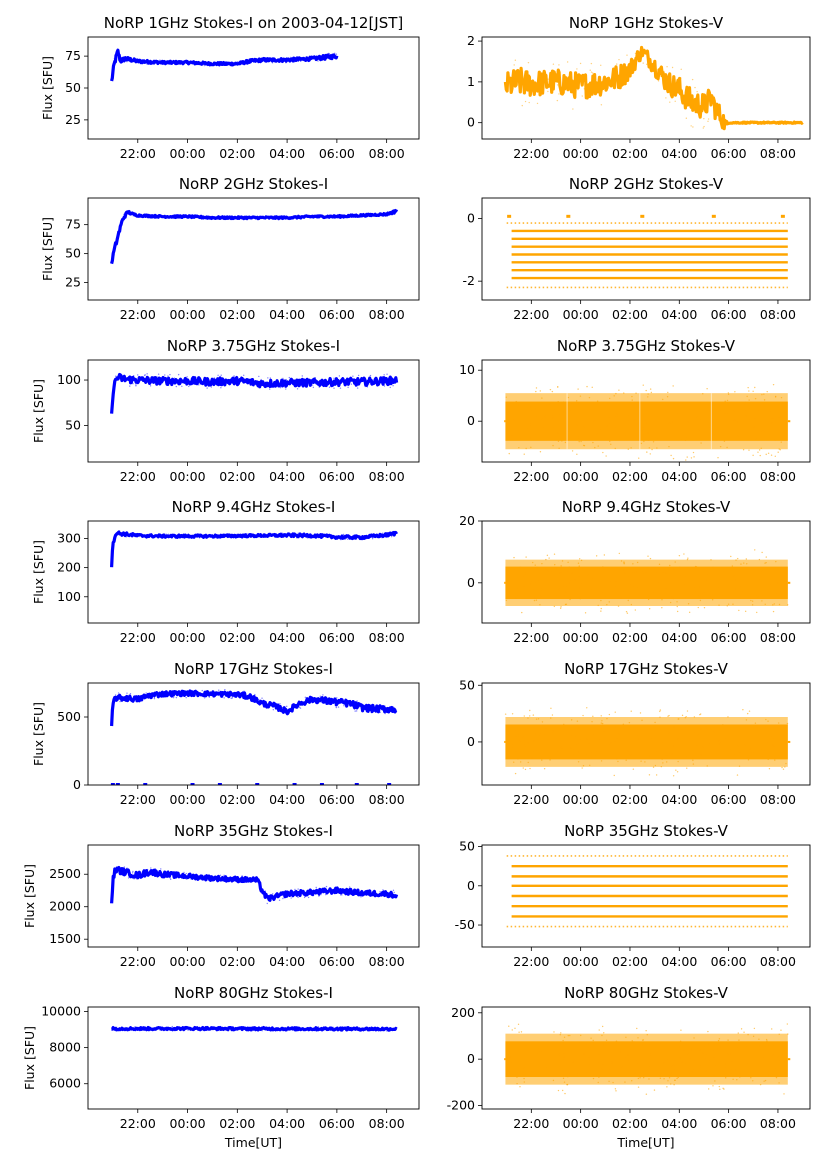 This screenshot has width=827, height=1169. I want to click on axes-frame-17ghz-v, so click(646, 734).